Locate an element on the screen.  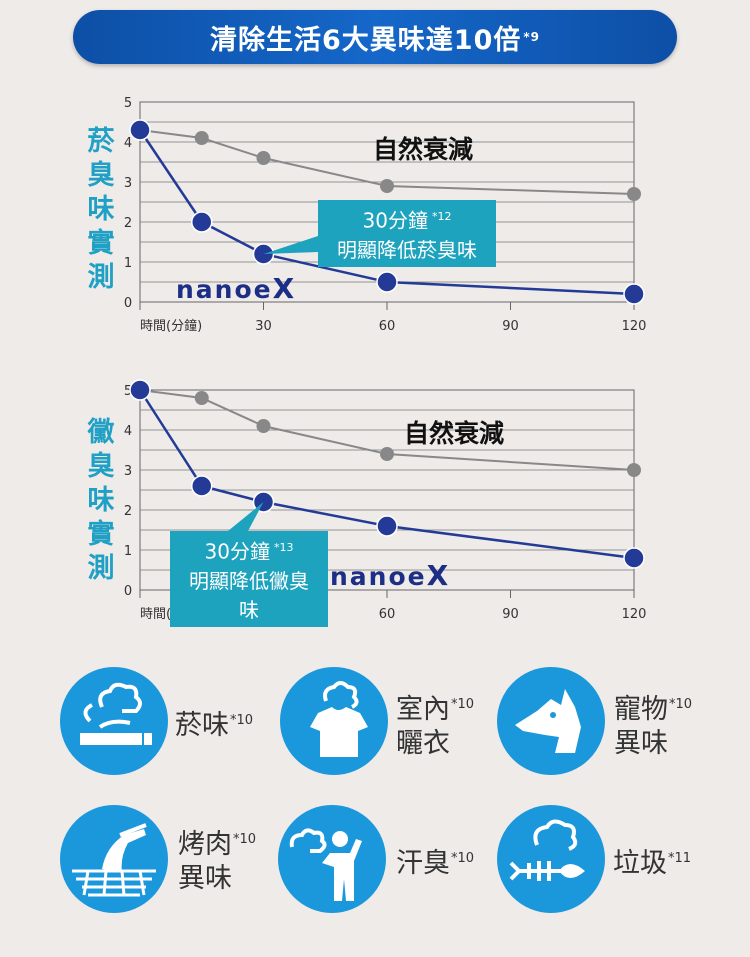
odor-smoke-note: *10 is located at coordinates (242, 720).